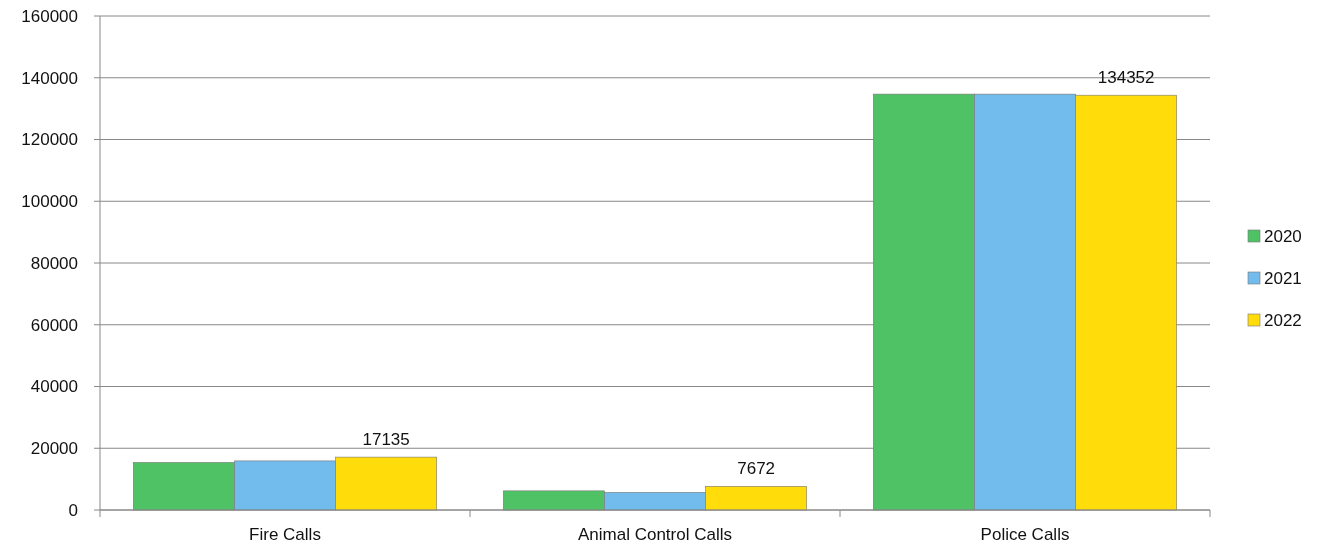 The height and width of the screenshot is (554, 1332). Describe the element at coordinates (756, 469) in the screenshot. I see `data-label: 7672` at that location.